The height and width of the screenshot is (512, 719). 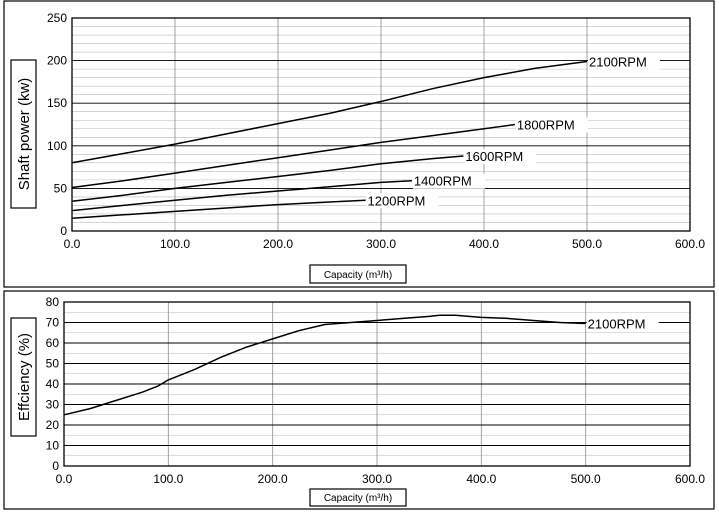 I want to click on series-line-1800rpm, so click(x=293, y=156).